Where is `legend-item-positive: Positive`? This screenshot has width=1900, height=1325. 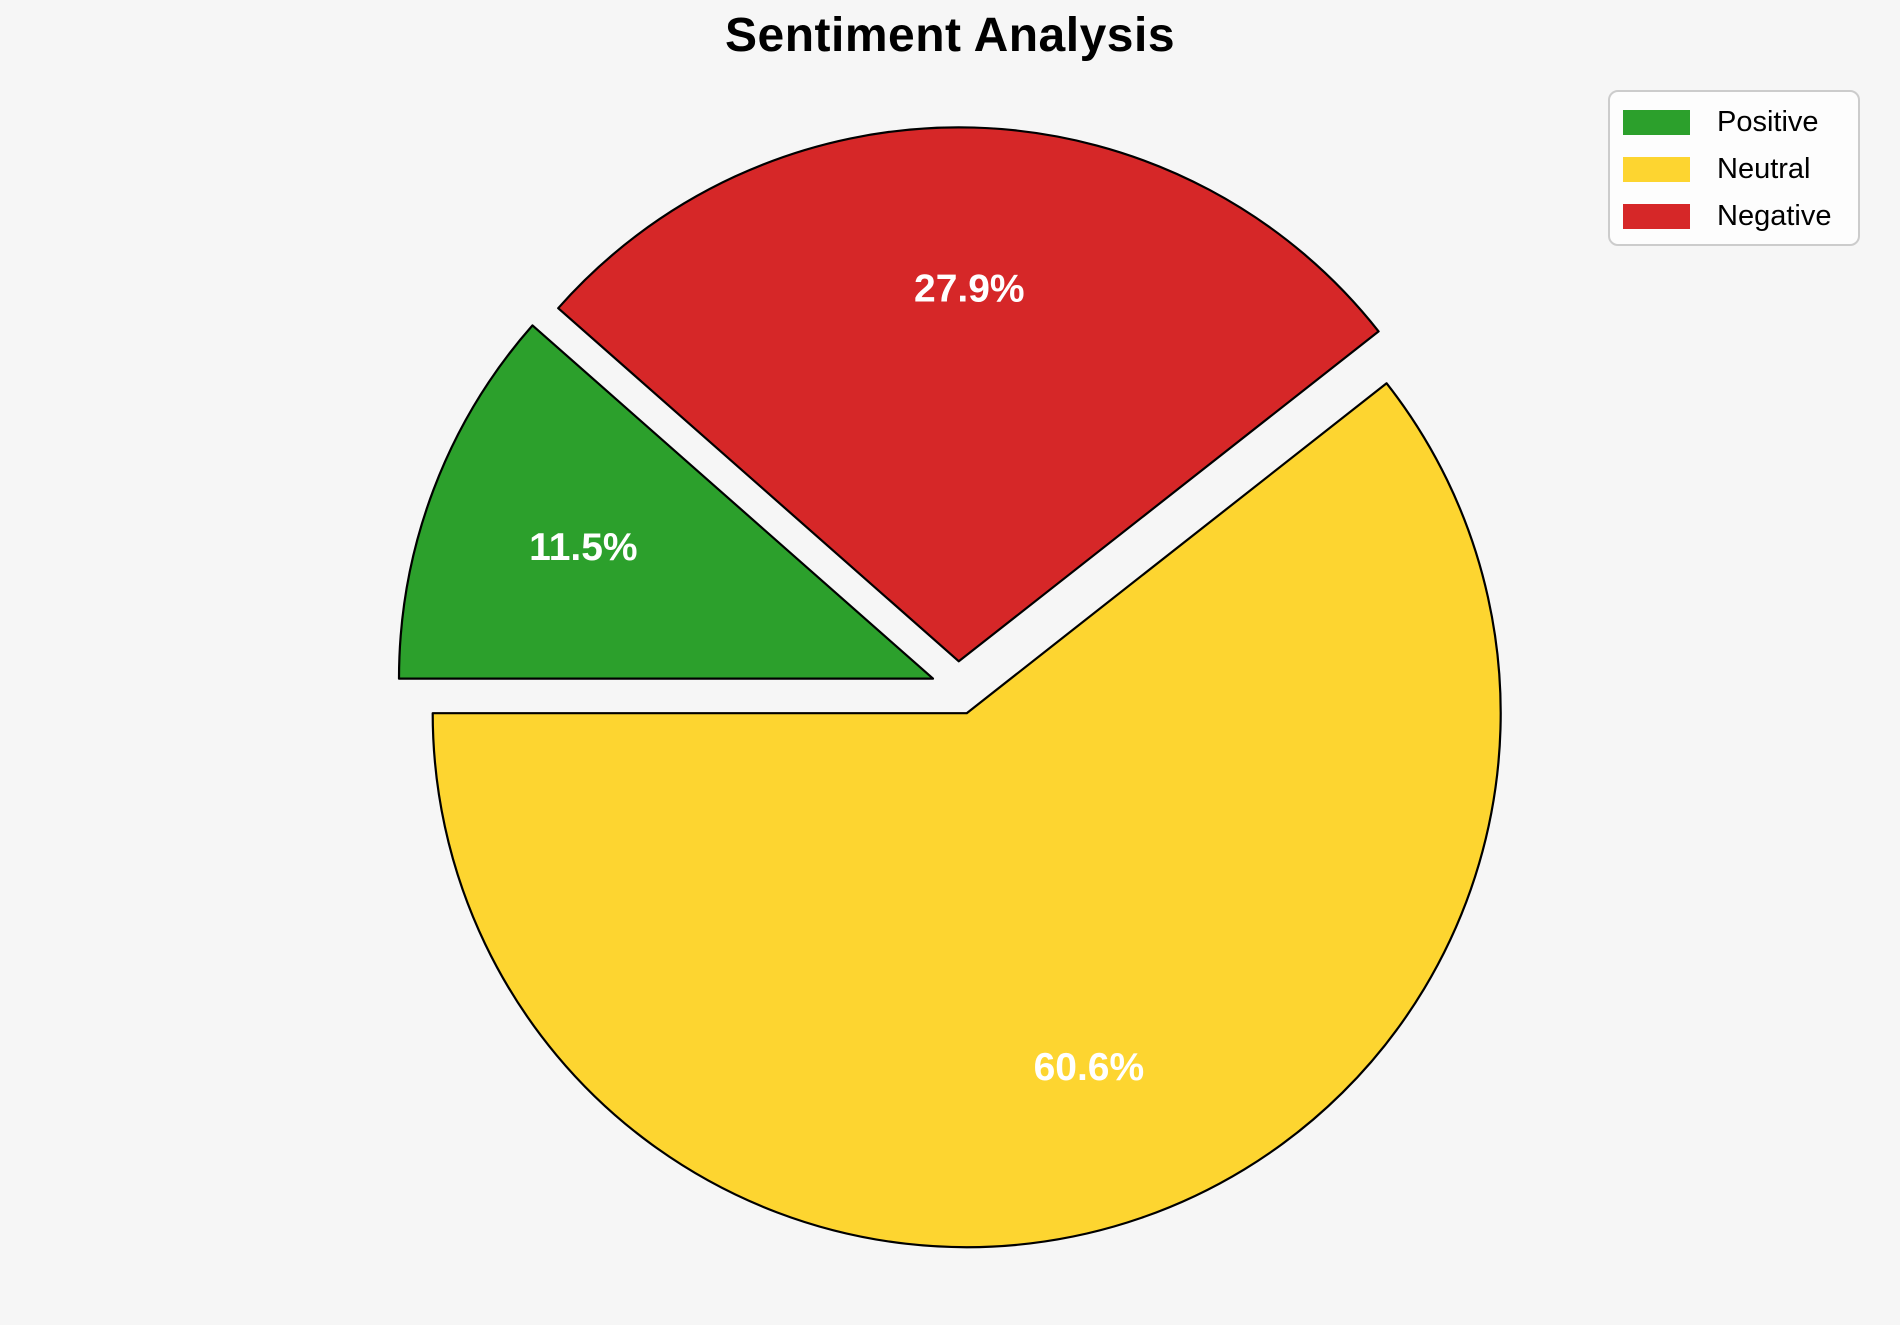 legend-item-positive: Positive is located at coordinates (1740, 122).